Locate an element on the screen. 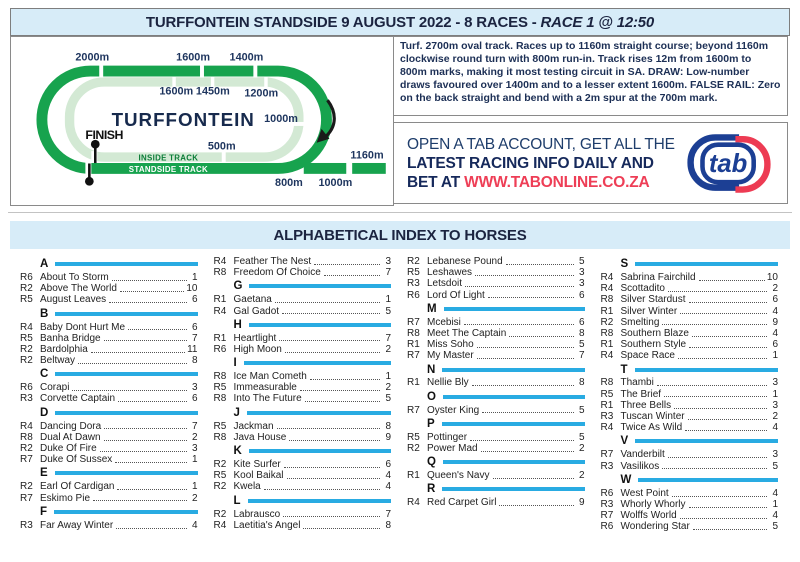 This screenshot has width=800, height=562. horse-name: Kwela is located at coordinates (247, 487).